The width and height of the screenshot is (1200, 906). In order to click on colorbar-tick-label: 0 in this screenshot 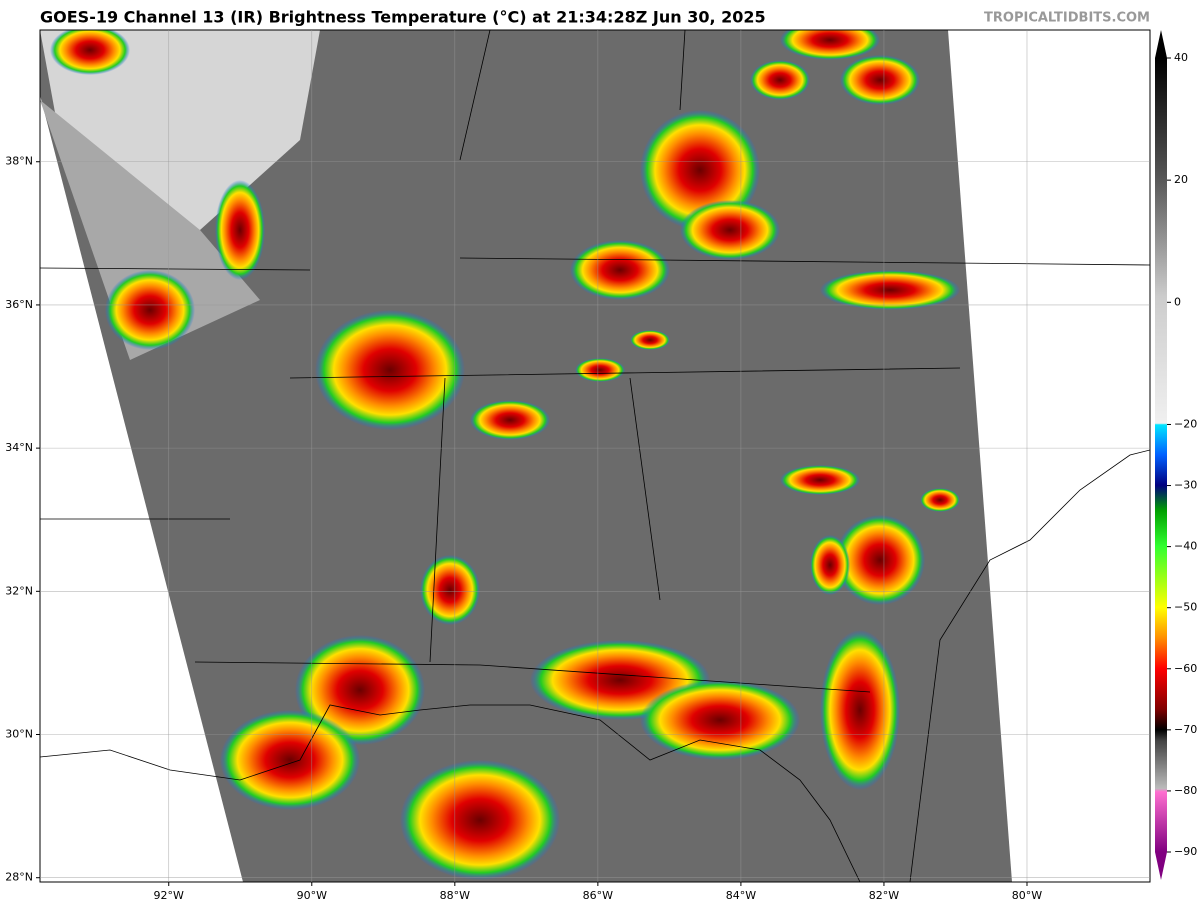, I will do `click(1177, 301)`.